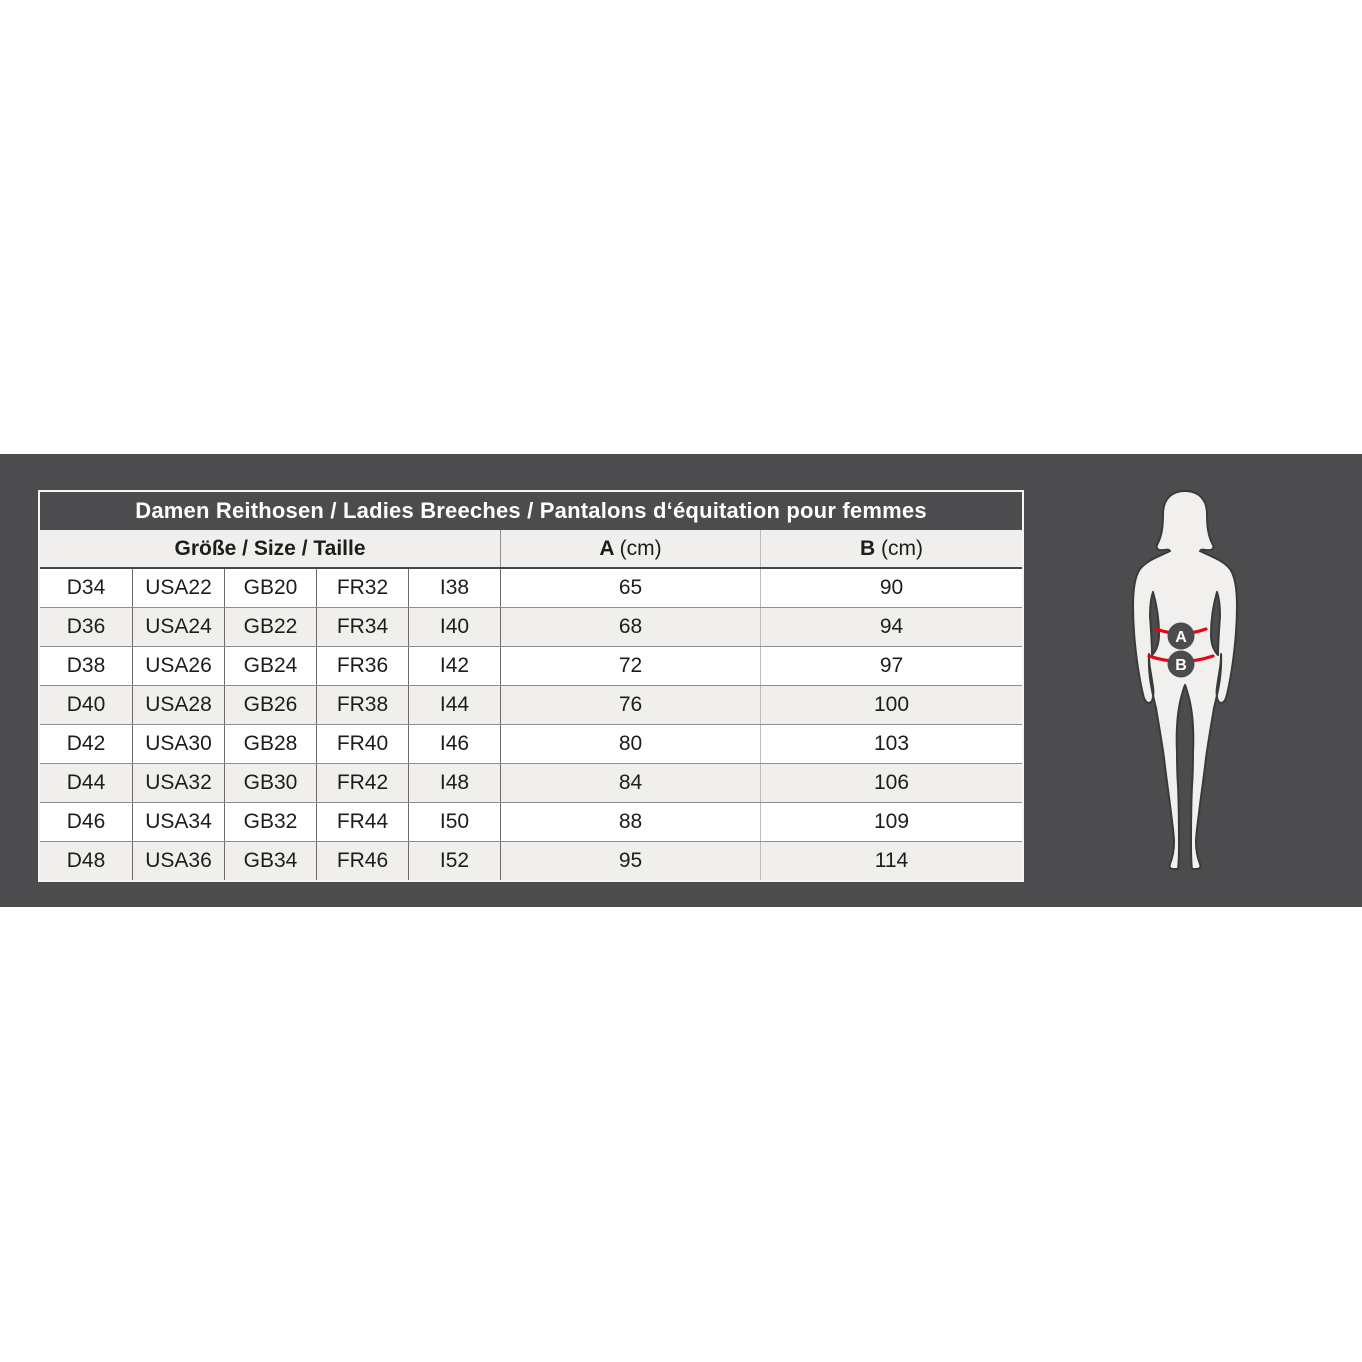 The image size is (1362, 1362). I want to click on size-cell-i: I46, so click(454, 744).